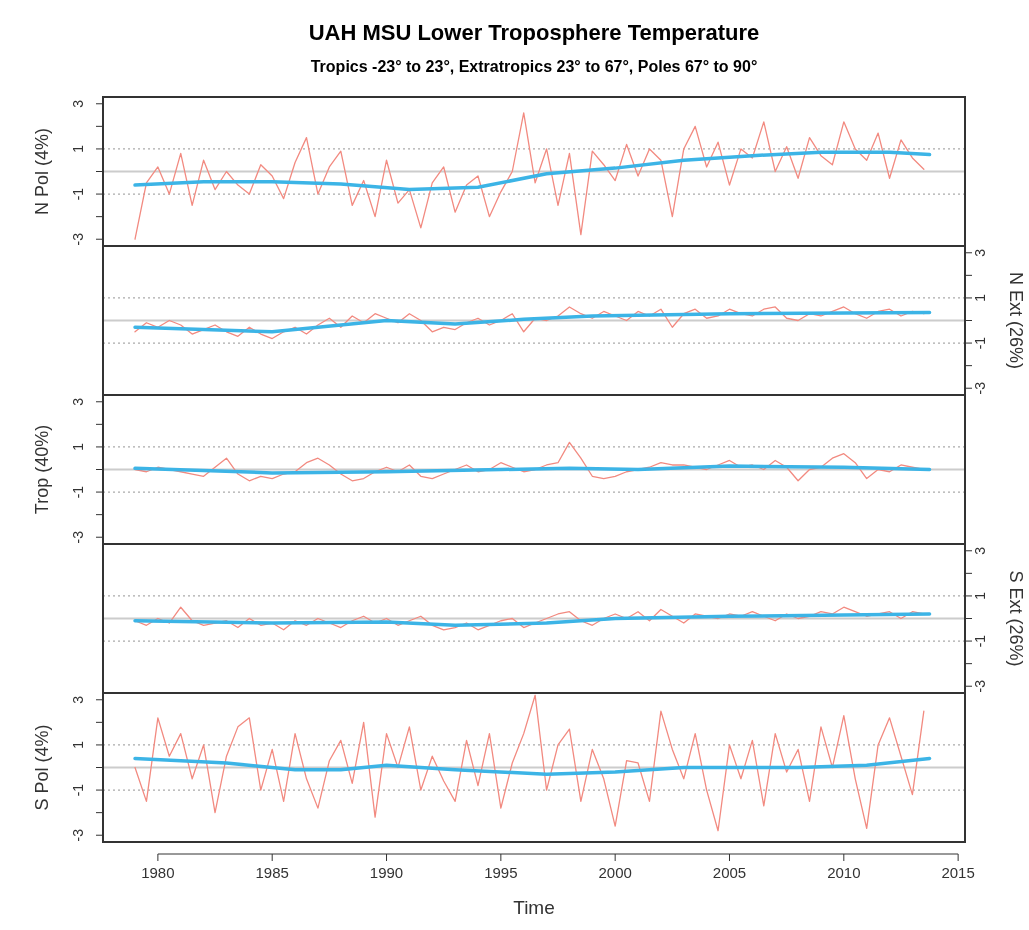 This screenshot has width=1029, height=930. I want to click on chart-subtitle: Tropics -23° to 23°, Extratropics 23° to 67°, Poles 67° to 90°, so click(534, 66).